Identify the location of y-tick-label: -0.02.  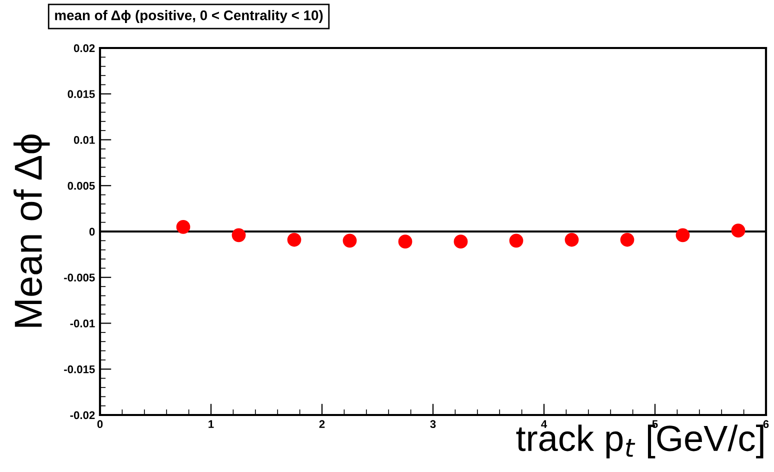
(82, 415).